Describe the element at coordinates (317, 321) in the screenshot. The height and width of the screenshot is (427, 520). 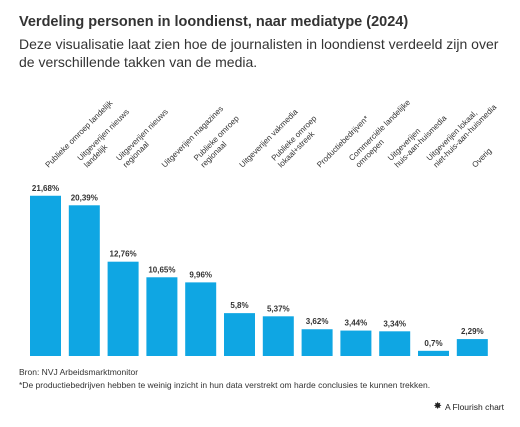
I see `bar-value-label: 3,62%` at that location.